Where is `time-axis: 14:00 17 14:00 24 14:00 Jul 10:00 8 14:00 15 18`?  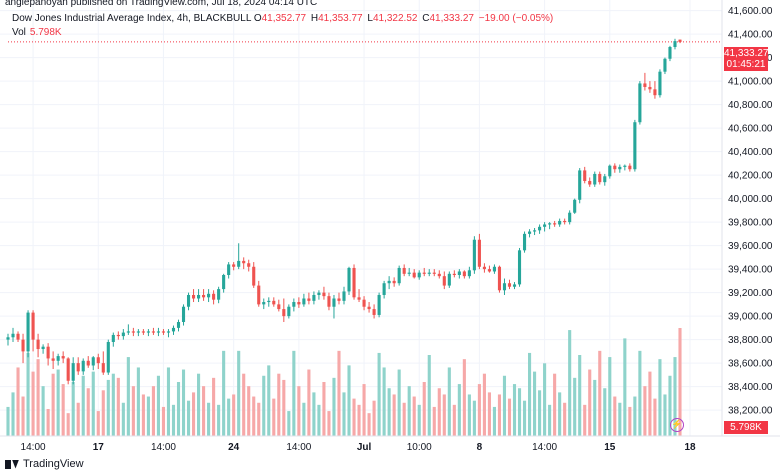 time-axis: 14:00 17 14:00 24 14:00 Jul 10:00 8 14:00 15 18 is located at coordinates (358, 447).